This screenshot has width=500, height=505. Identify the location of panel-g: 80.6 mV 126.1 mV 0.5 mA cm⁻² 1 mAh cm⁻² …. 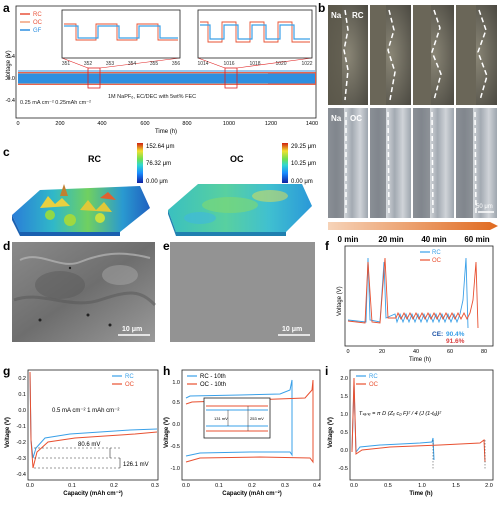
(82, 433).